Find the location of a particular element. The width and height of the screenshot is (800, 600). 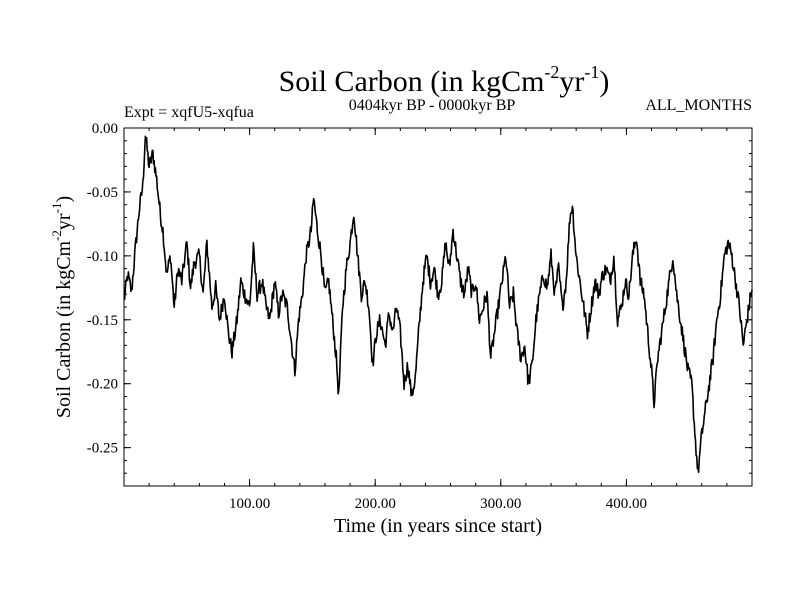

y-tick-label: -0.05 is located at coordinates (102, 193).